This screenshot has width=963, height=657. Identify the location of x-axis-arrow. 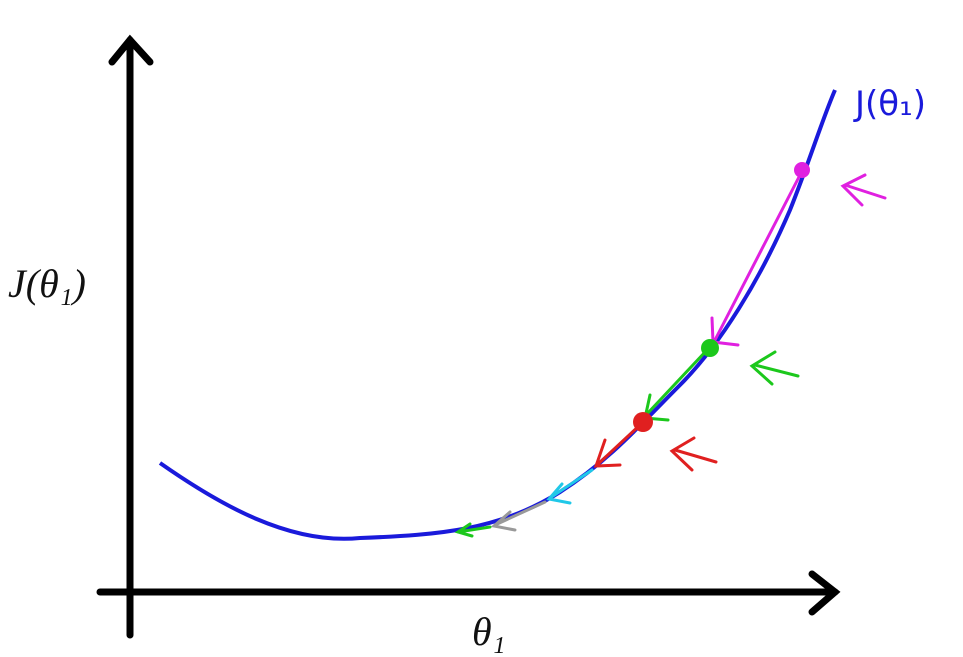
(824, 593).